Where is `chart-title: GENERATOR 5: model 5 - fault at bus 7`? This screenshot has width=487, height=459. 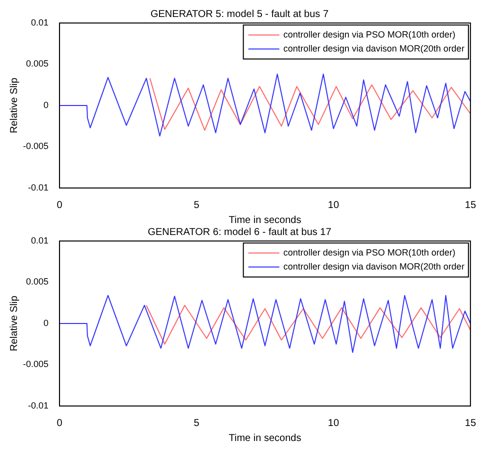 chart-title: GENERATOR 5: model 5 - fault at bus 7 is located at coordinates (239, 14).